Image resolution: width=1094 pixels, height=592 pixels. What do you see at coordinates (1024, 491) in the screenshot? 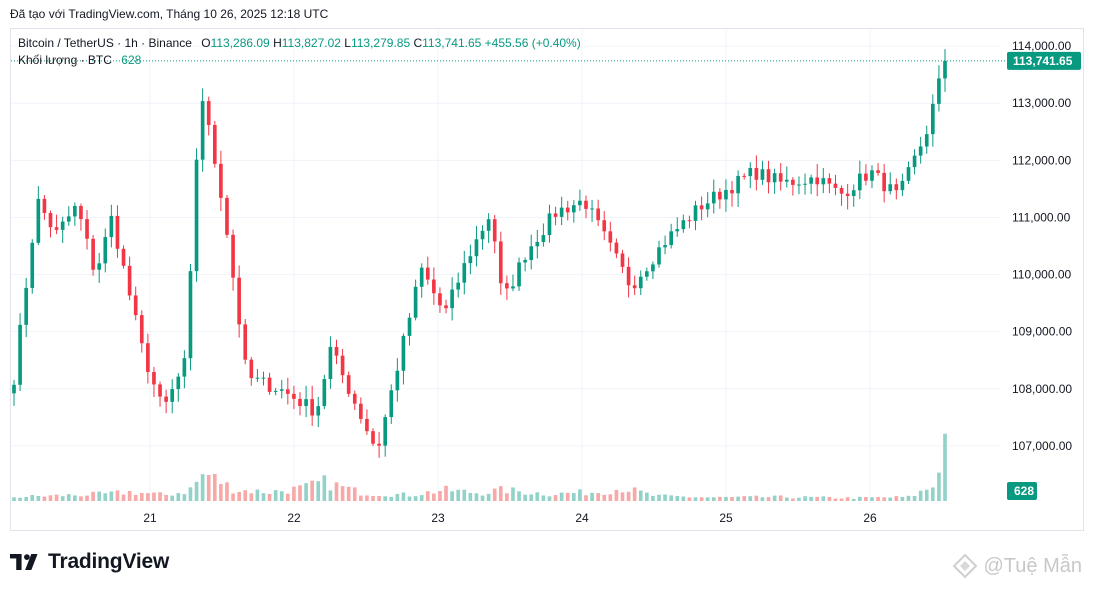
I see `last-volume-label: 628` at bounding box center [1024, 491].